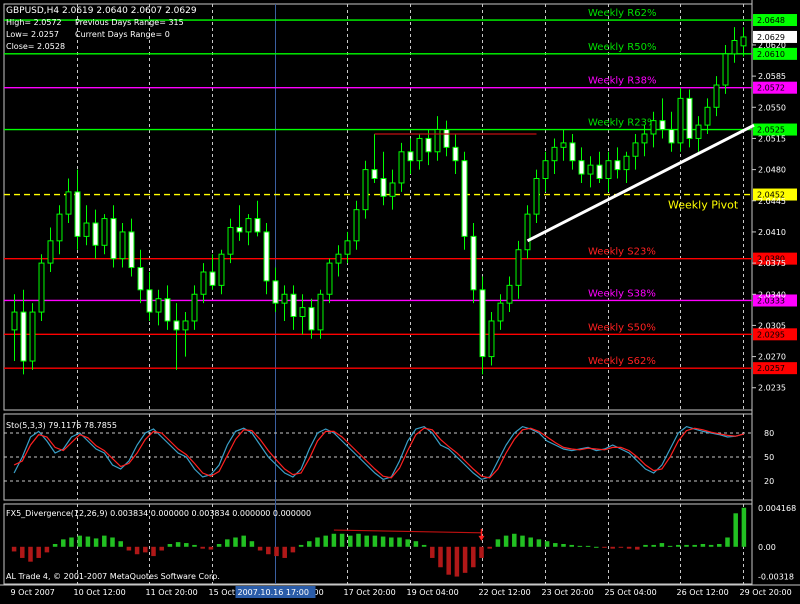 Image resolution: width=800 pixels, height=604 pixels. Describe the element at coordinates (772, 357) in the screenshot. I see `y-tick-label: 2.0270` at that location.